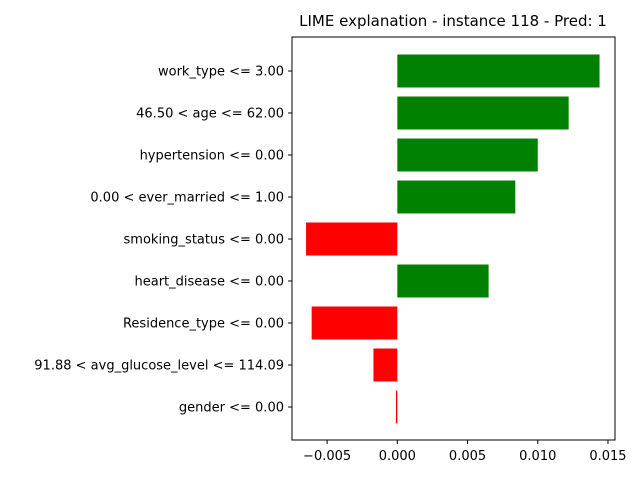 Image resolution: width=640 pixels, height=480 pixels. What do you see at coordinates (203, 324) in the screenshot?
I see `y-tick-label: Residence_type <= 0.00` at bounding box center [203, 324].